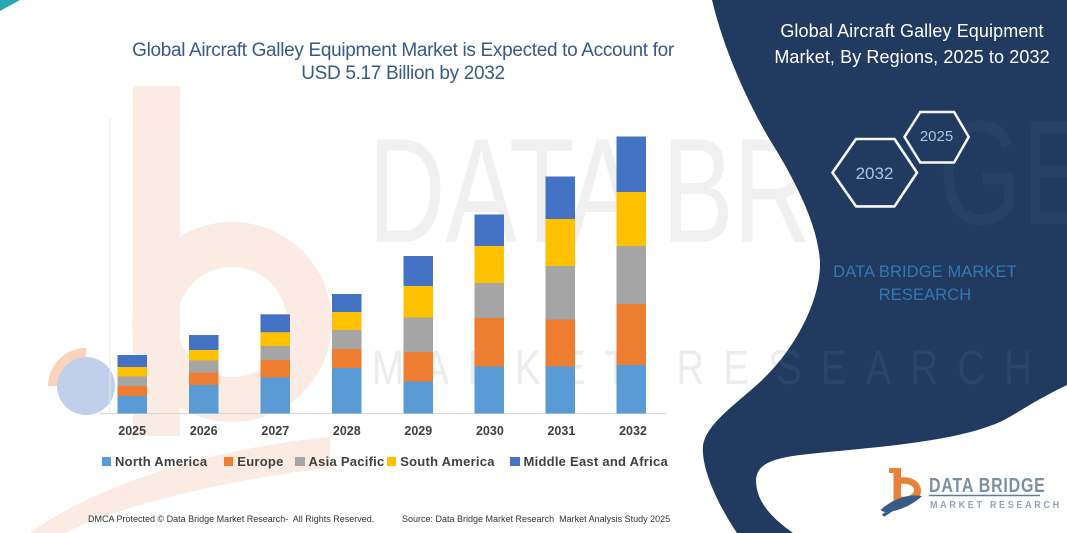  What do you see at coordinates (913, 368) in the screenshot?
I see `svg-text: SEARCH` at bounding box center [913, 368].